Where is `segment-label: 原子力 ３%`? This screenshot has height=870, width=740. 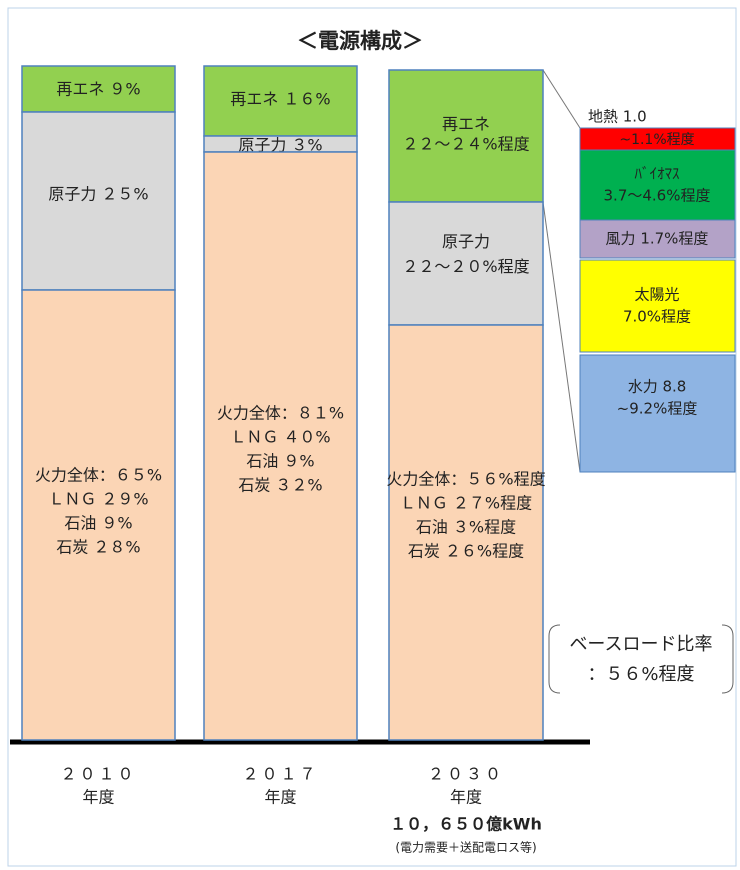
segment-label: 原子力 ３% is located at coordinates (280, 145).